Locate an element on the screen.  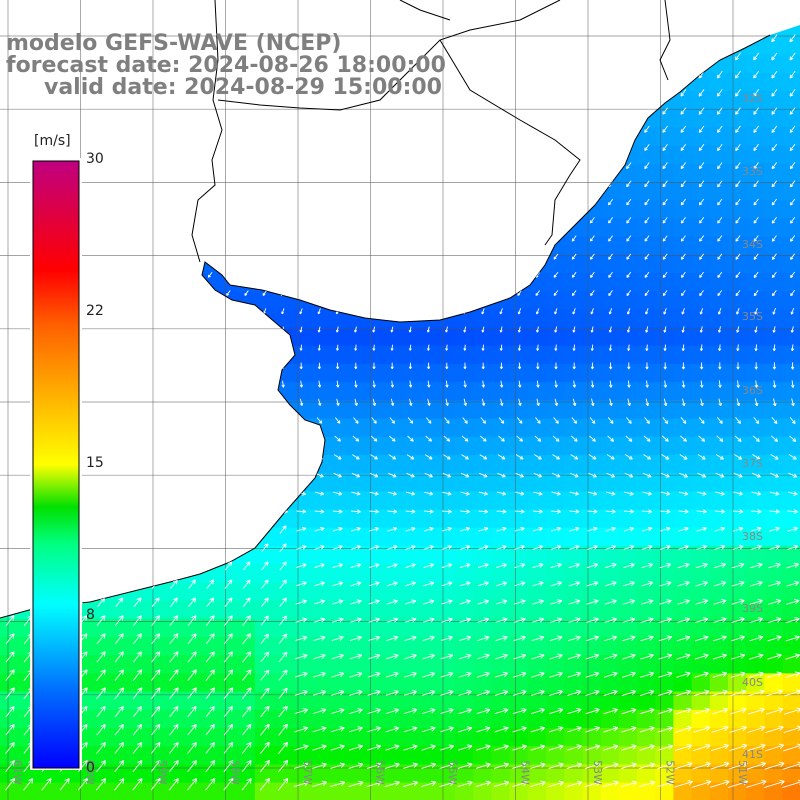
colorbar-tick-22: 22 is located at coordinates (95, 311).